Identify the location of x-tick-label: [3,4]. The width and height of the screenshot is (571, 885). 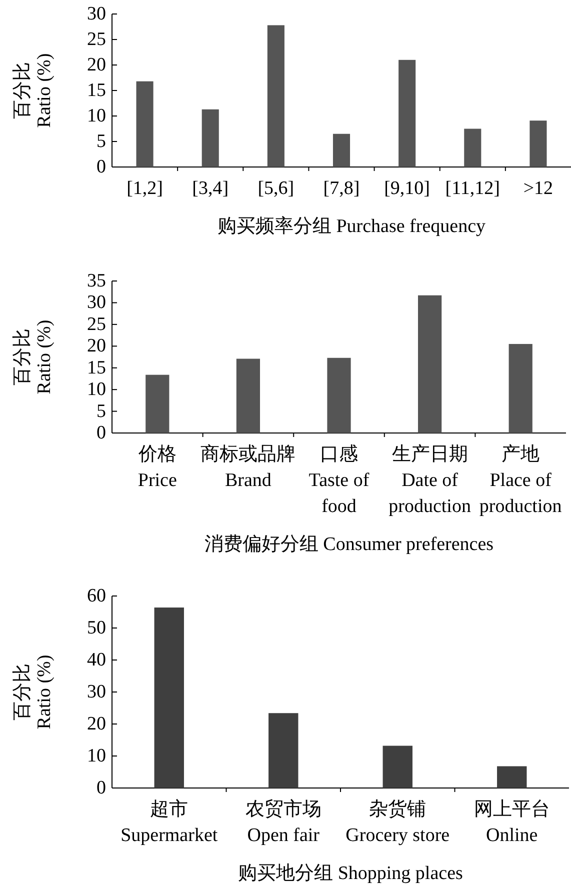
(210, 188).